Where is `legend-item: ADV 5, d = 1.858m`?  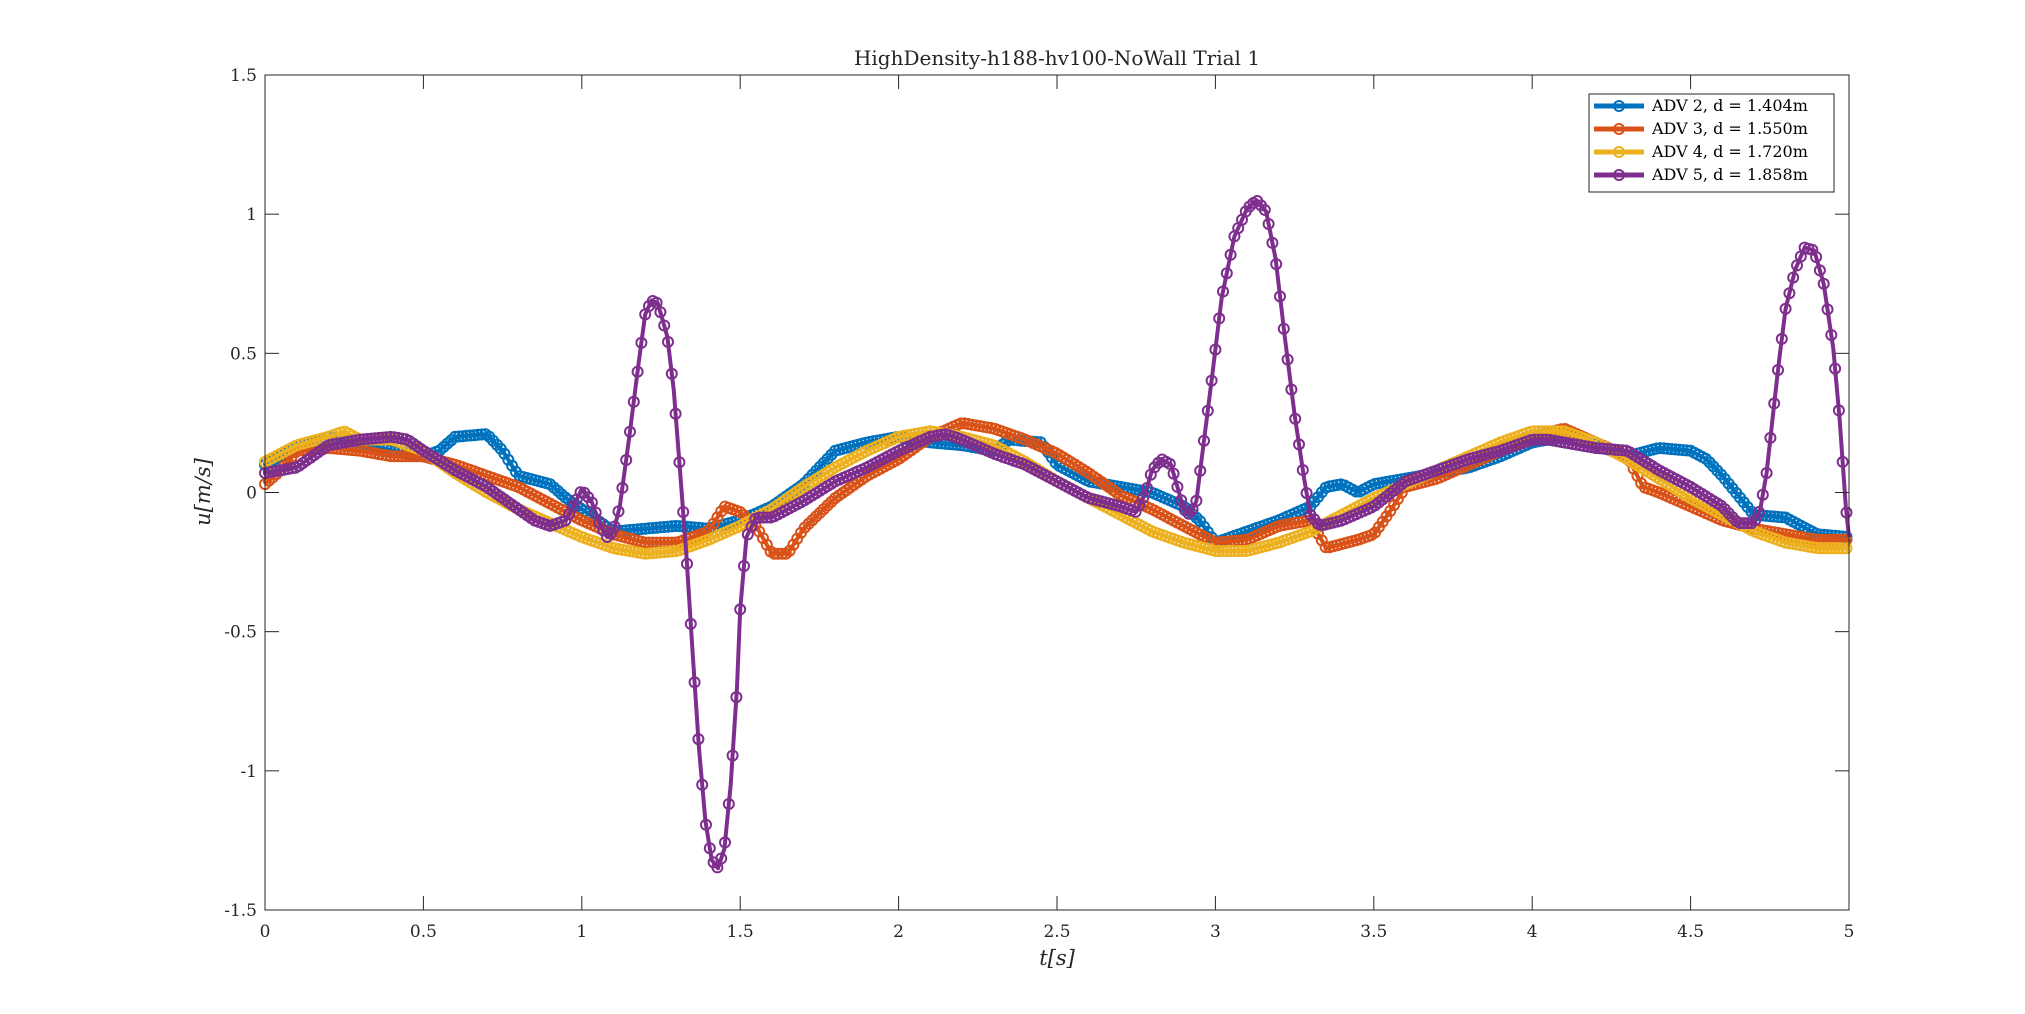
legend-item: ADV 5, d = 1.858m is located at coordinates (1701, 174).